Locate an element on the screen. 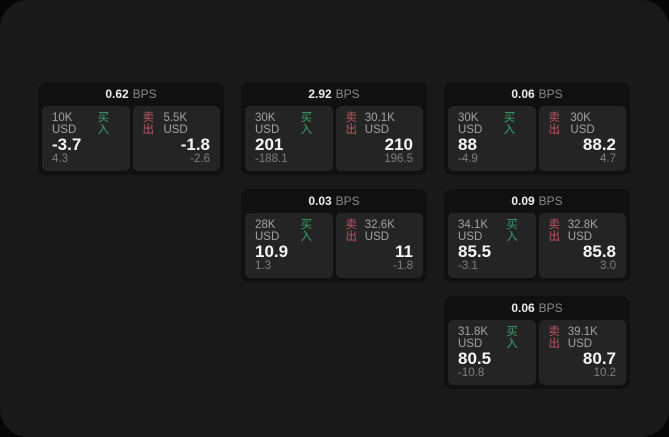  sell-delta: -2.6 is located at coordinates (200, 158).